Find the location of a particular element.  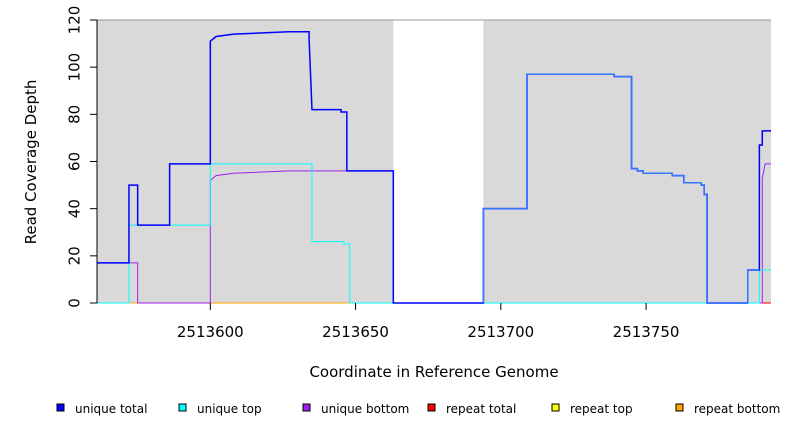

legend-label: unique total is located at coordinates (111, 409).